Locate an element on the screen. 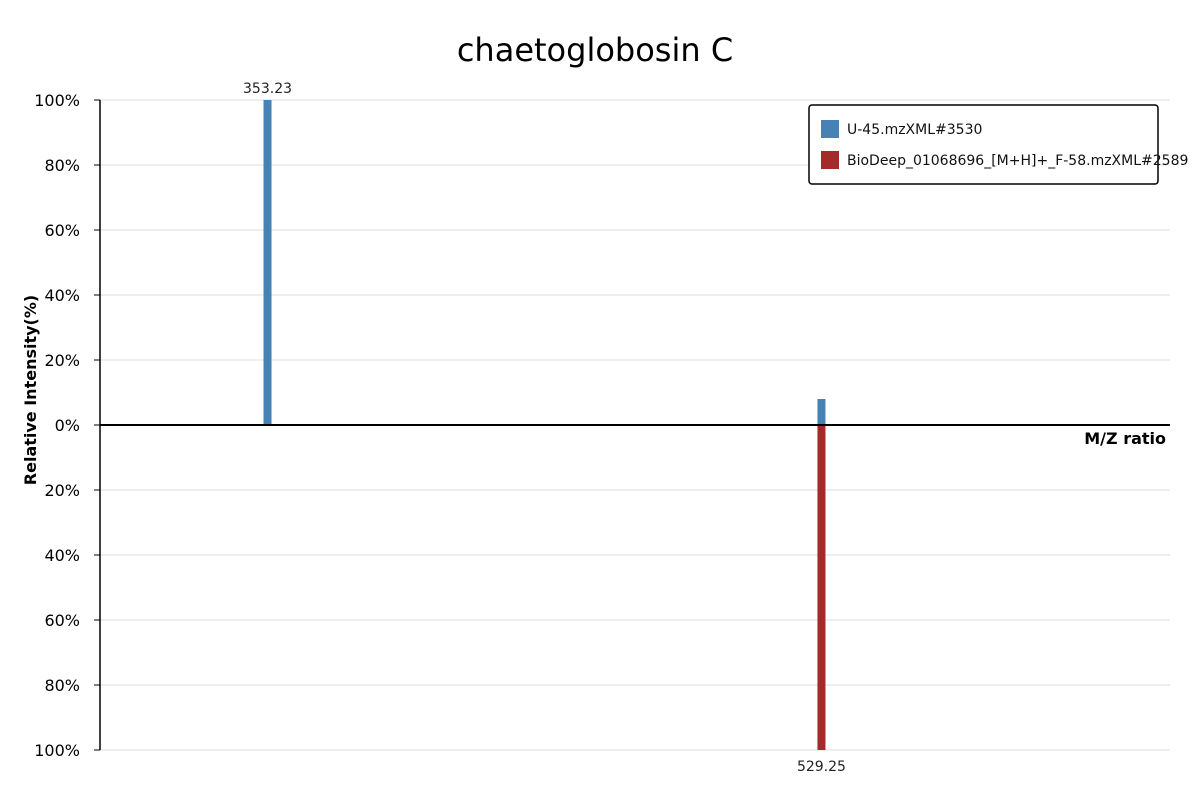 The height and width of the screenshot is (800, 1200). legend-label: BioDeep_01068696_[M+H]+_F-58.mzXML#2589 is located at coordinates (1017, 161).